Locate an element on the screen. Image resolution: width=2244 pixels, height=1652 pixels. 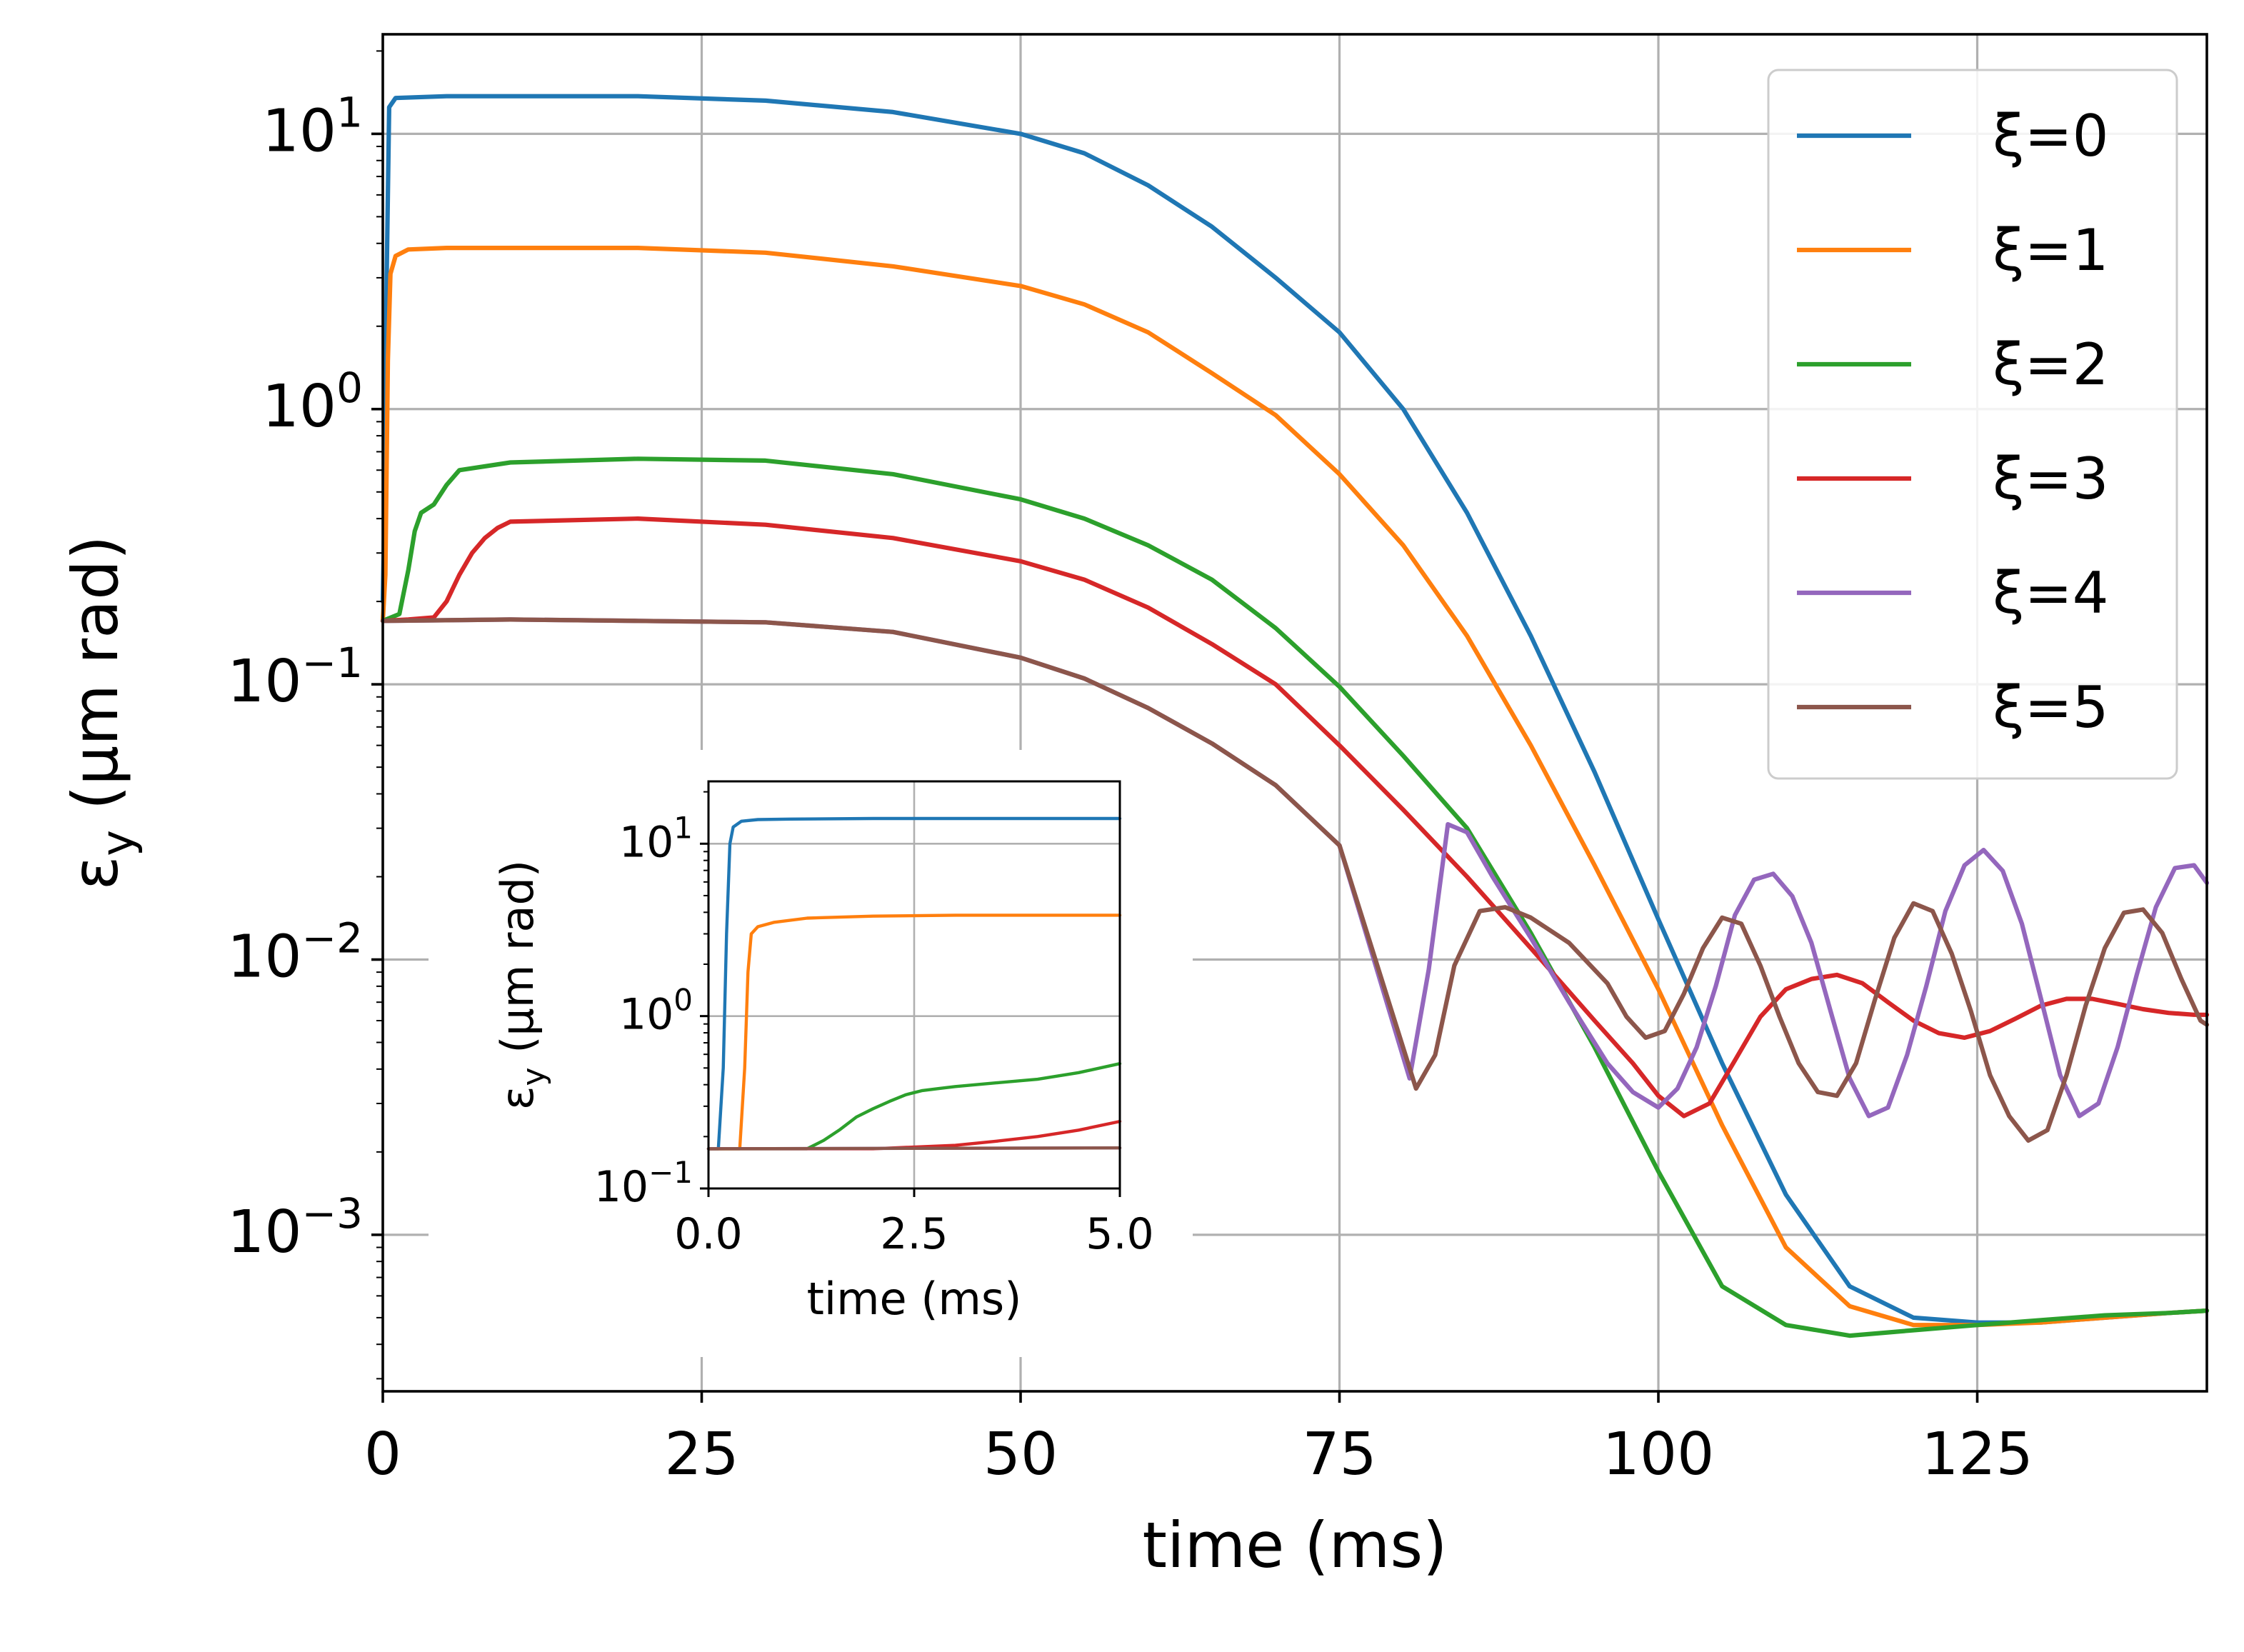
main-y-axis-label: εy (μm rad) is located at coordinates (102, 713).